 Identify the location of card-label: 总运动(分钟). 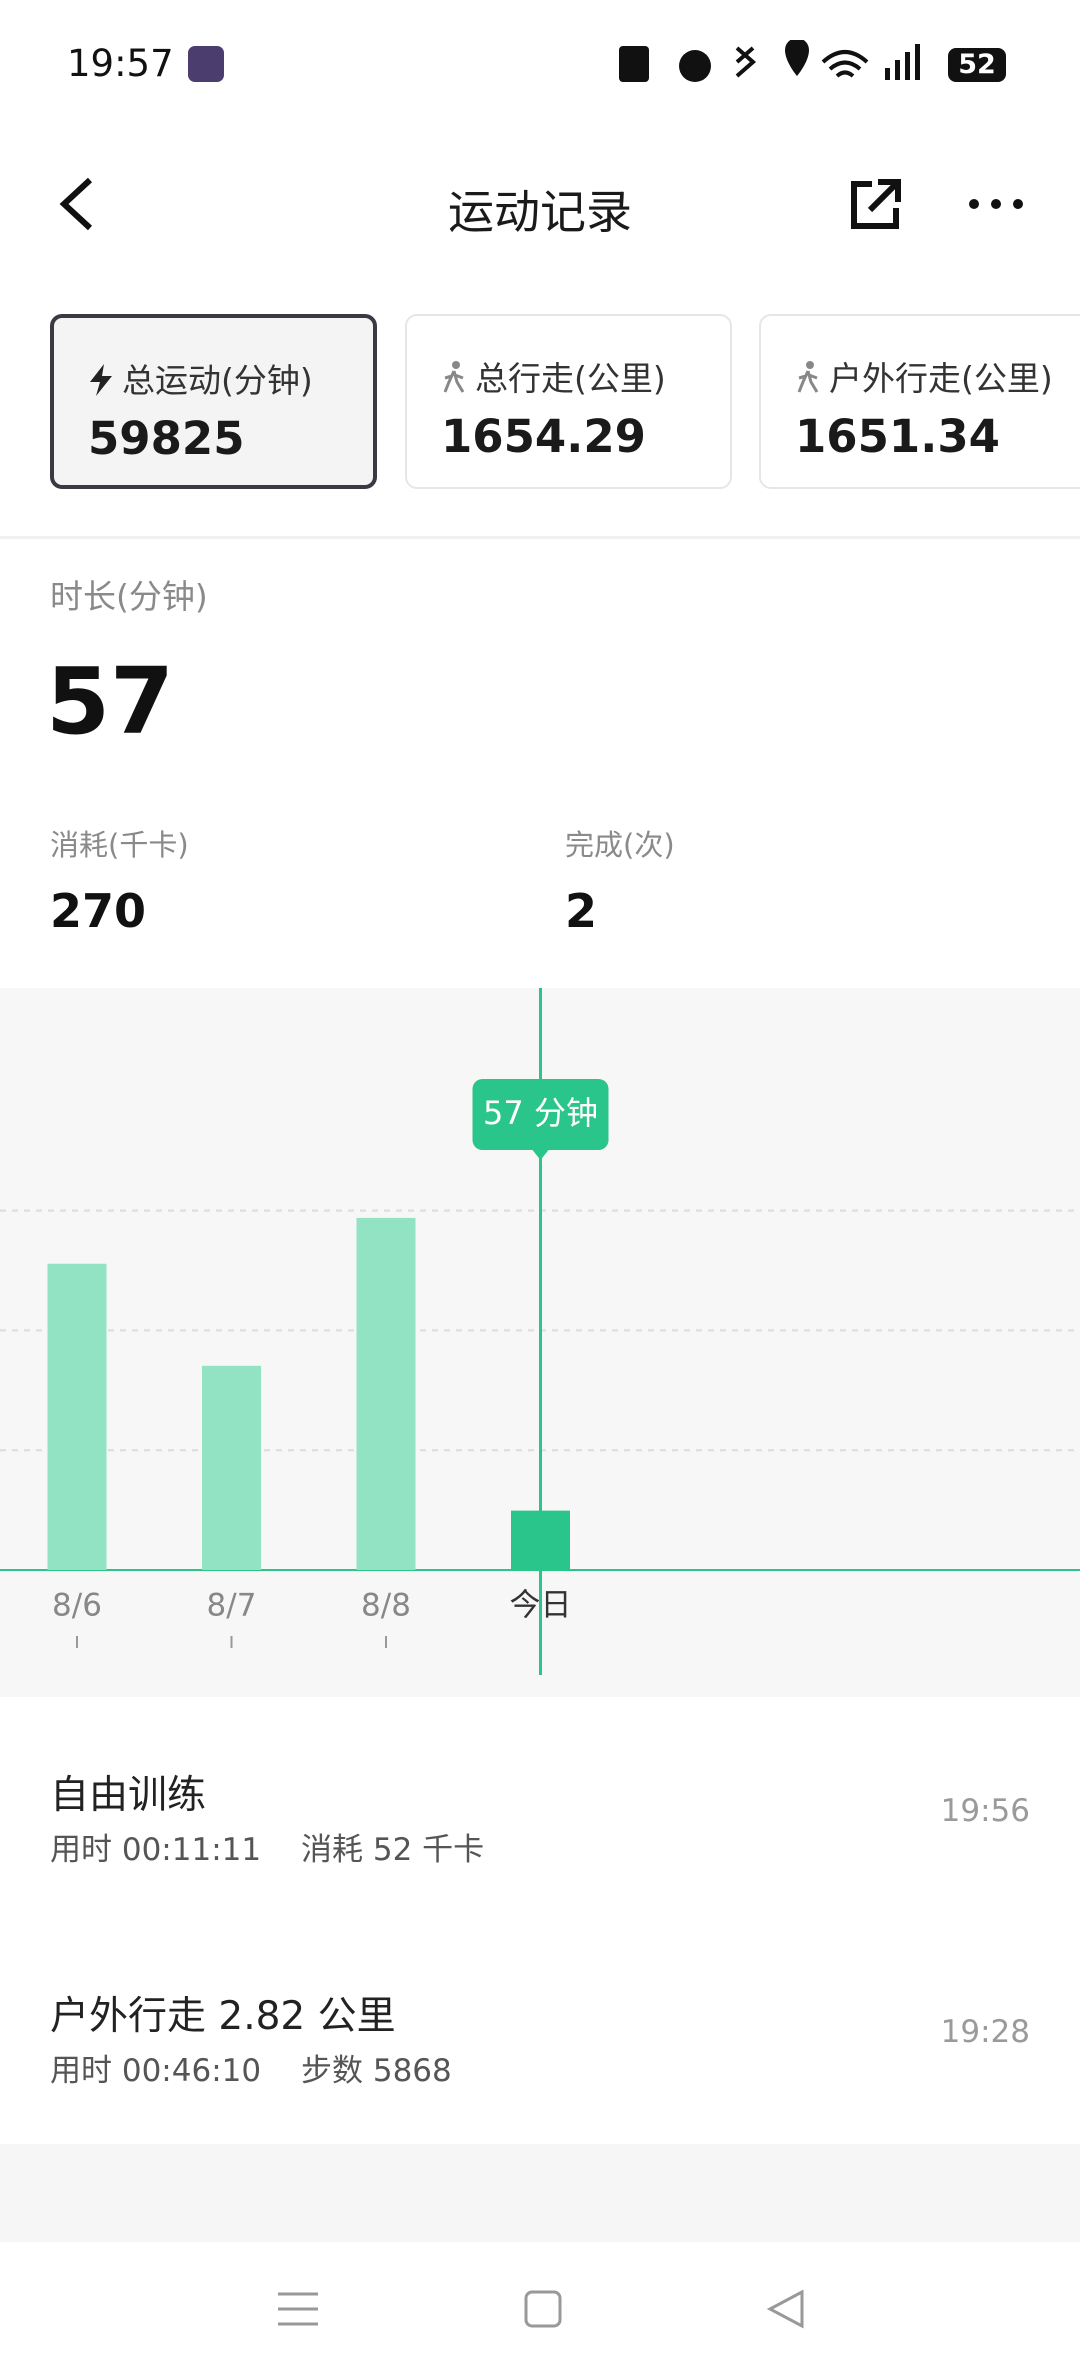
(217, 380).